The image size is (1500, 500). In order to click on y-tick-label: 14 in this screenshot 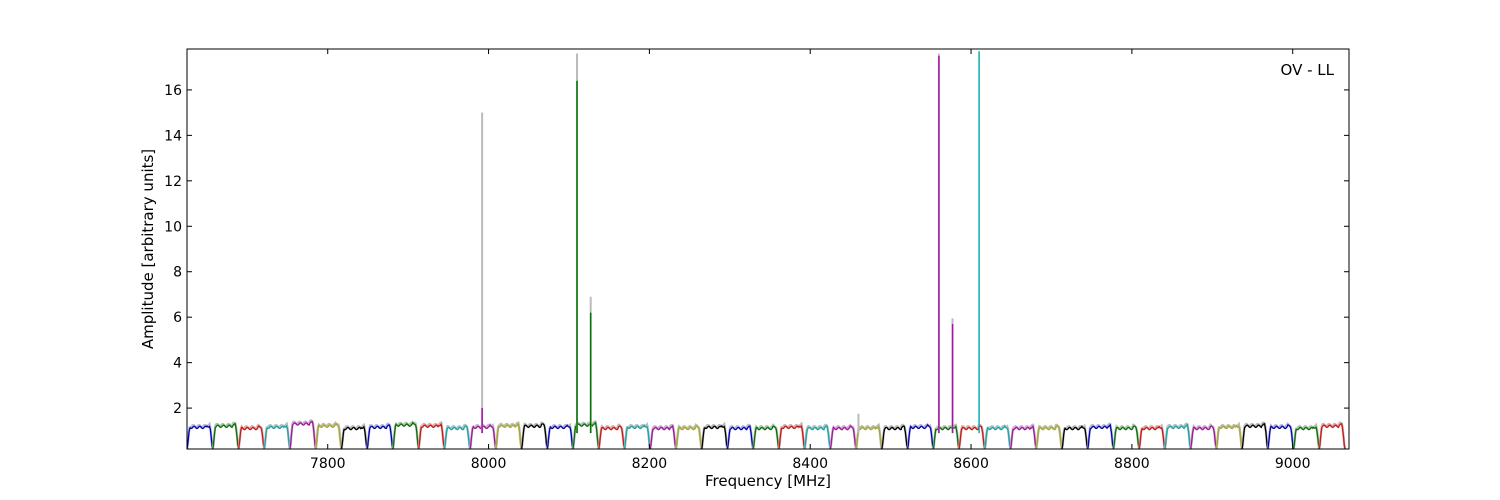, I will do `click(173, 136)`.